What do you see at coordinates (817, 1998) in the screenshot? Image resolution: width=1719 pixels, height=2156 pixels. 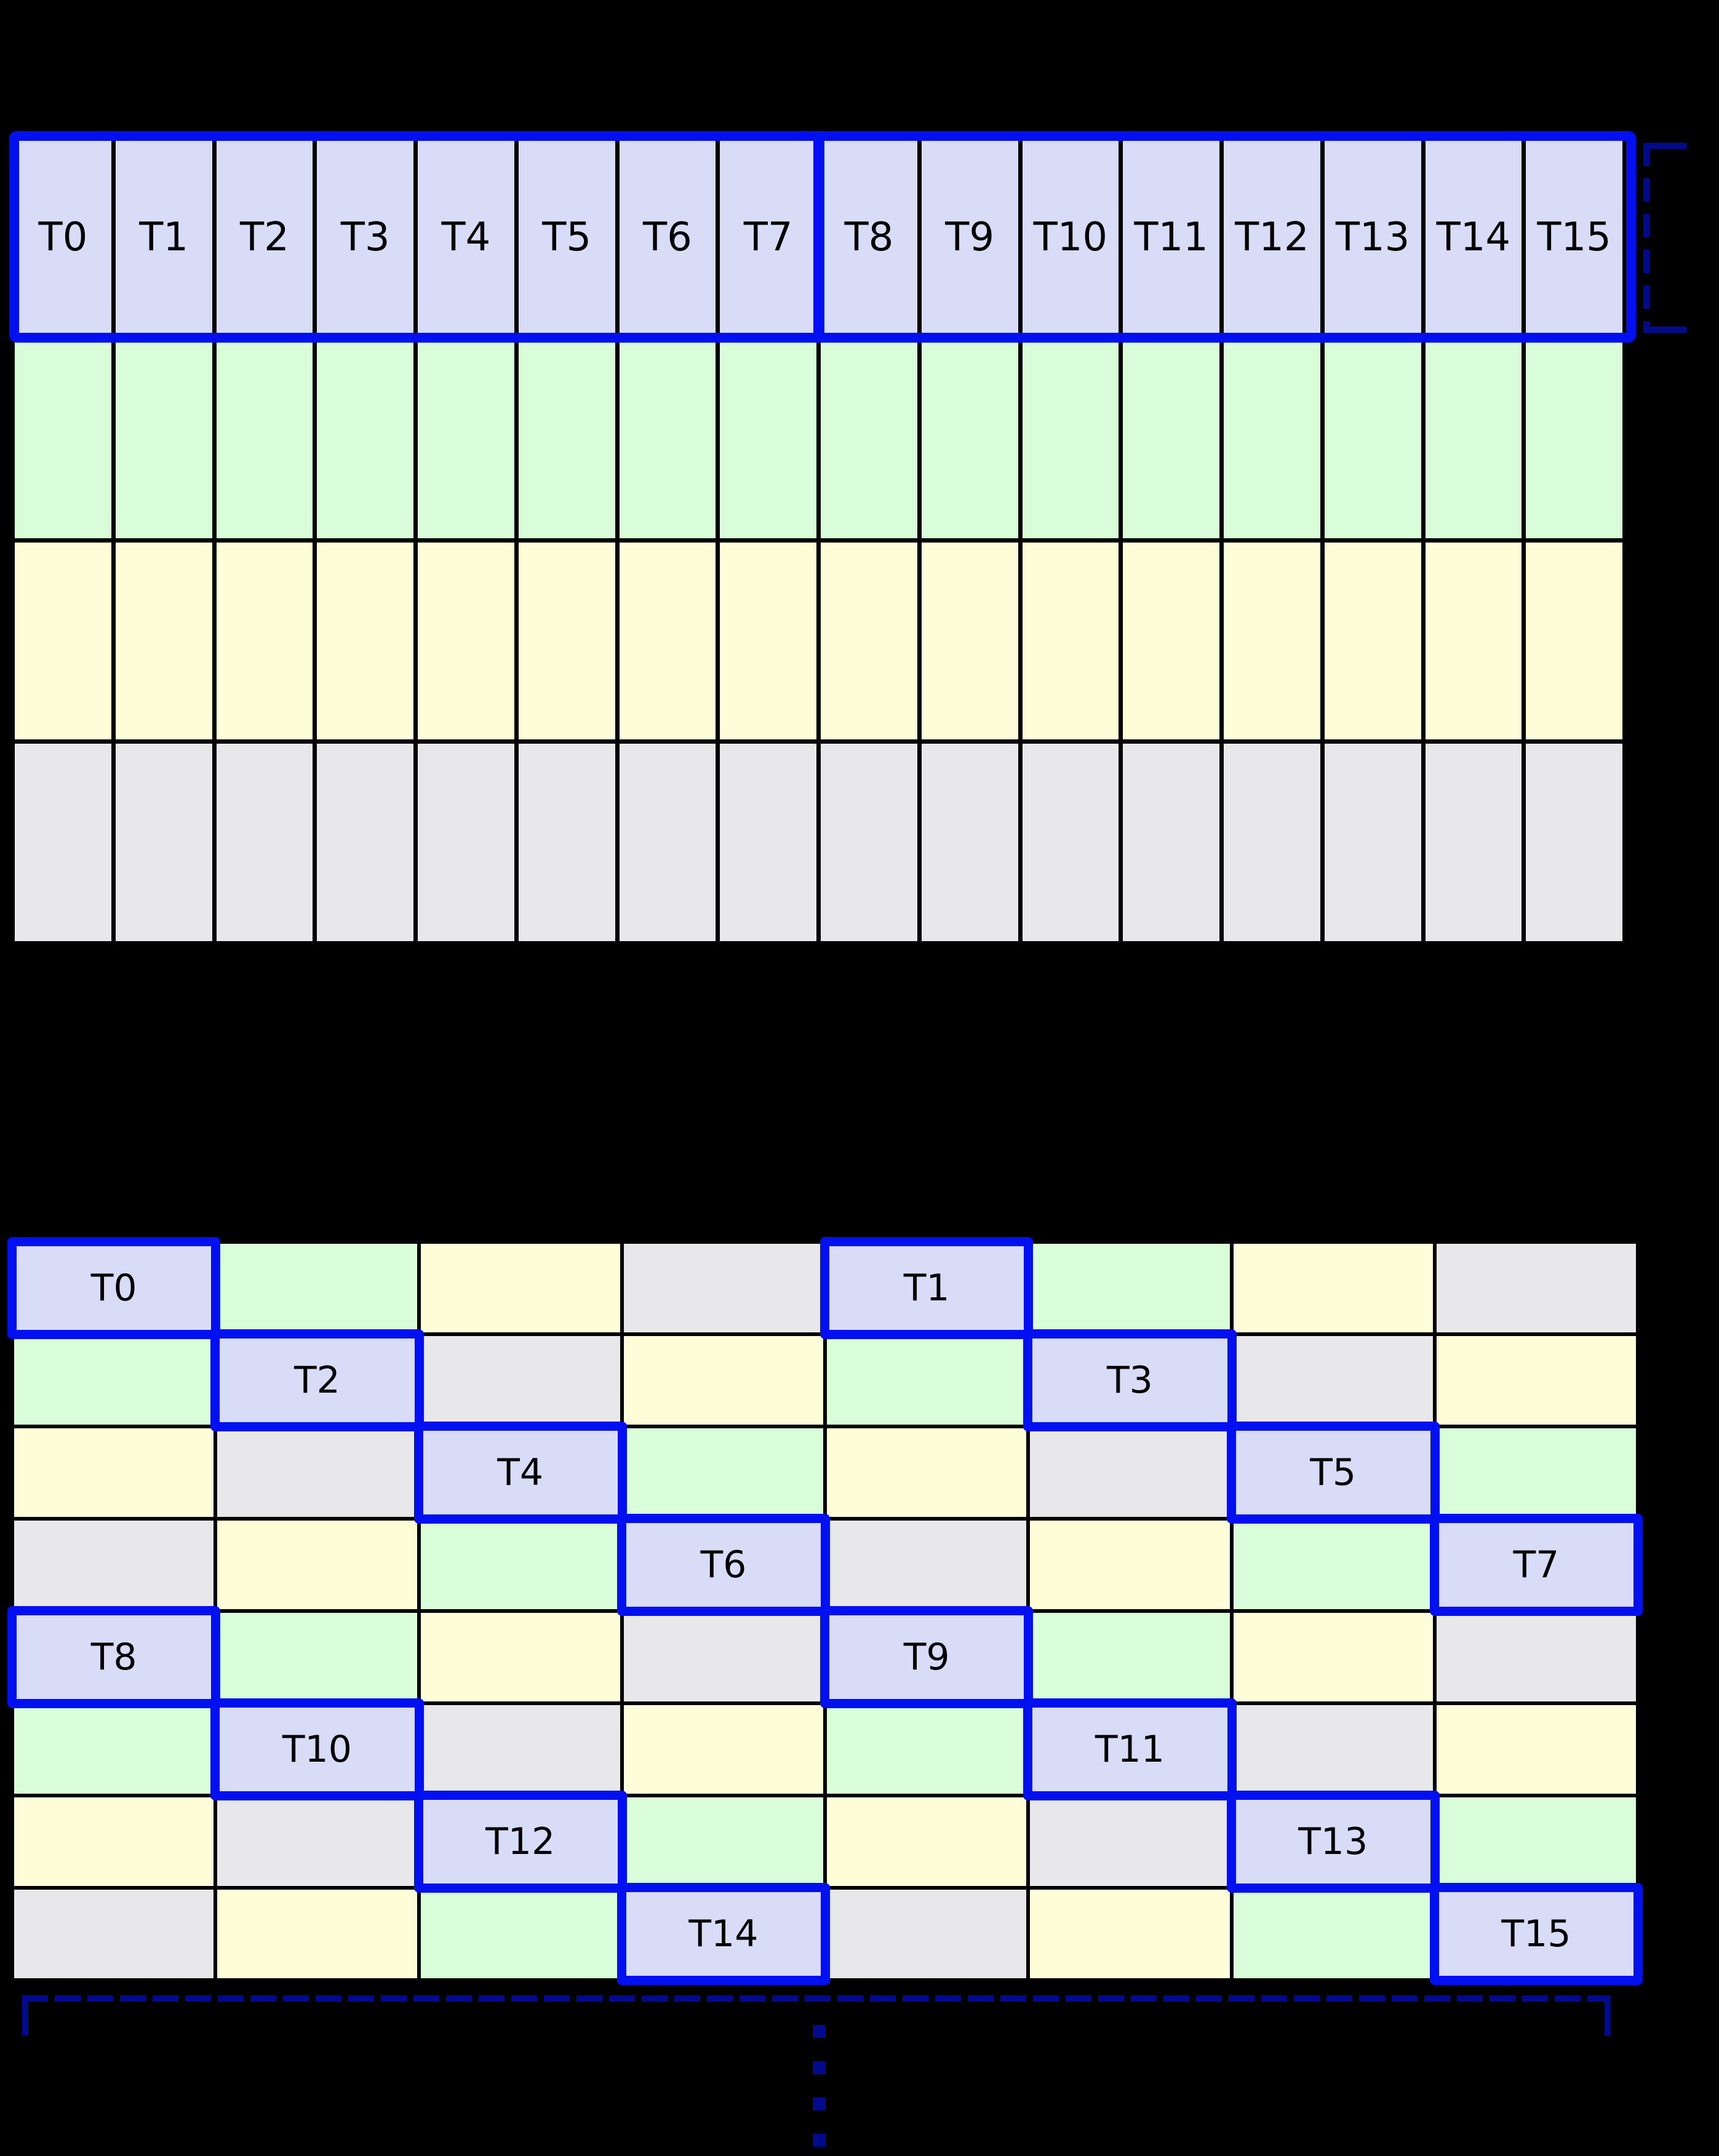 I see `array-width-bracket-line` at bounding box center [817, 1998].